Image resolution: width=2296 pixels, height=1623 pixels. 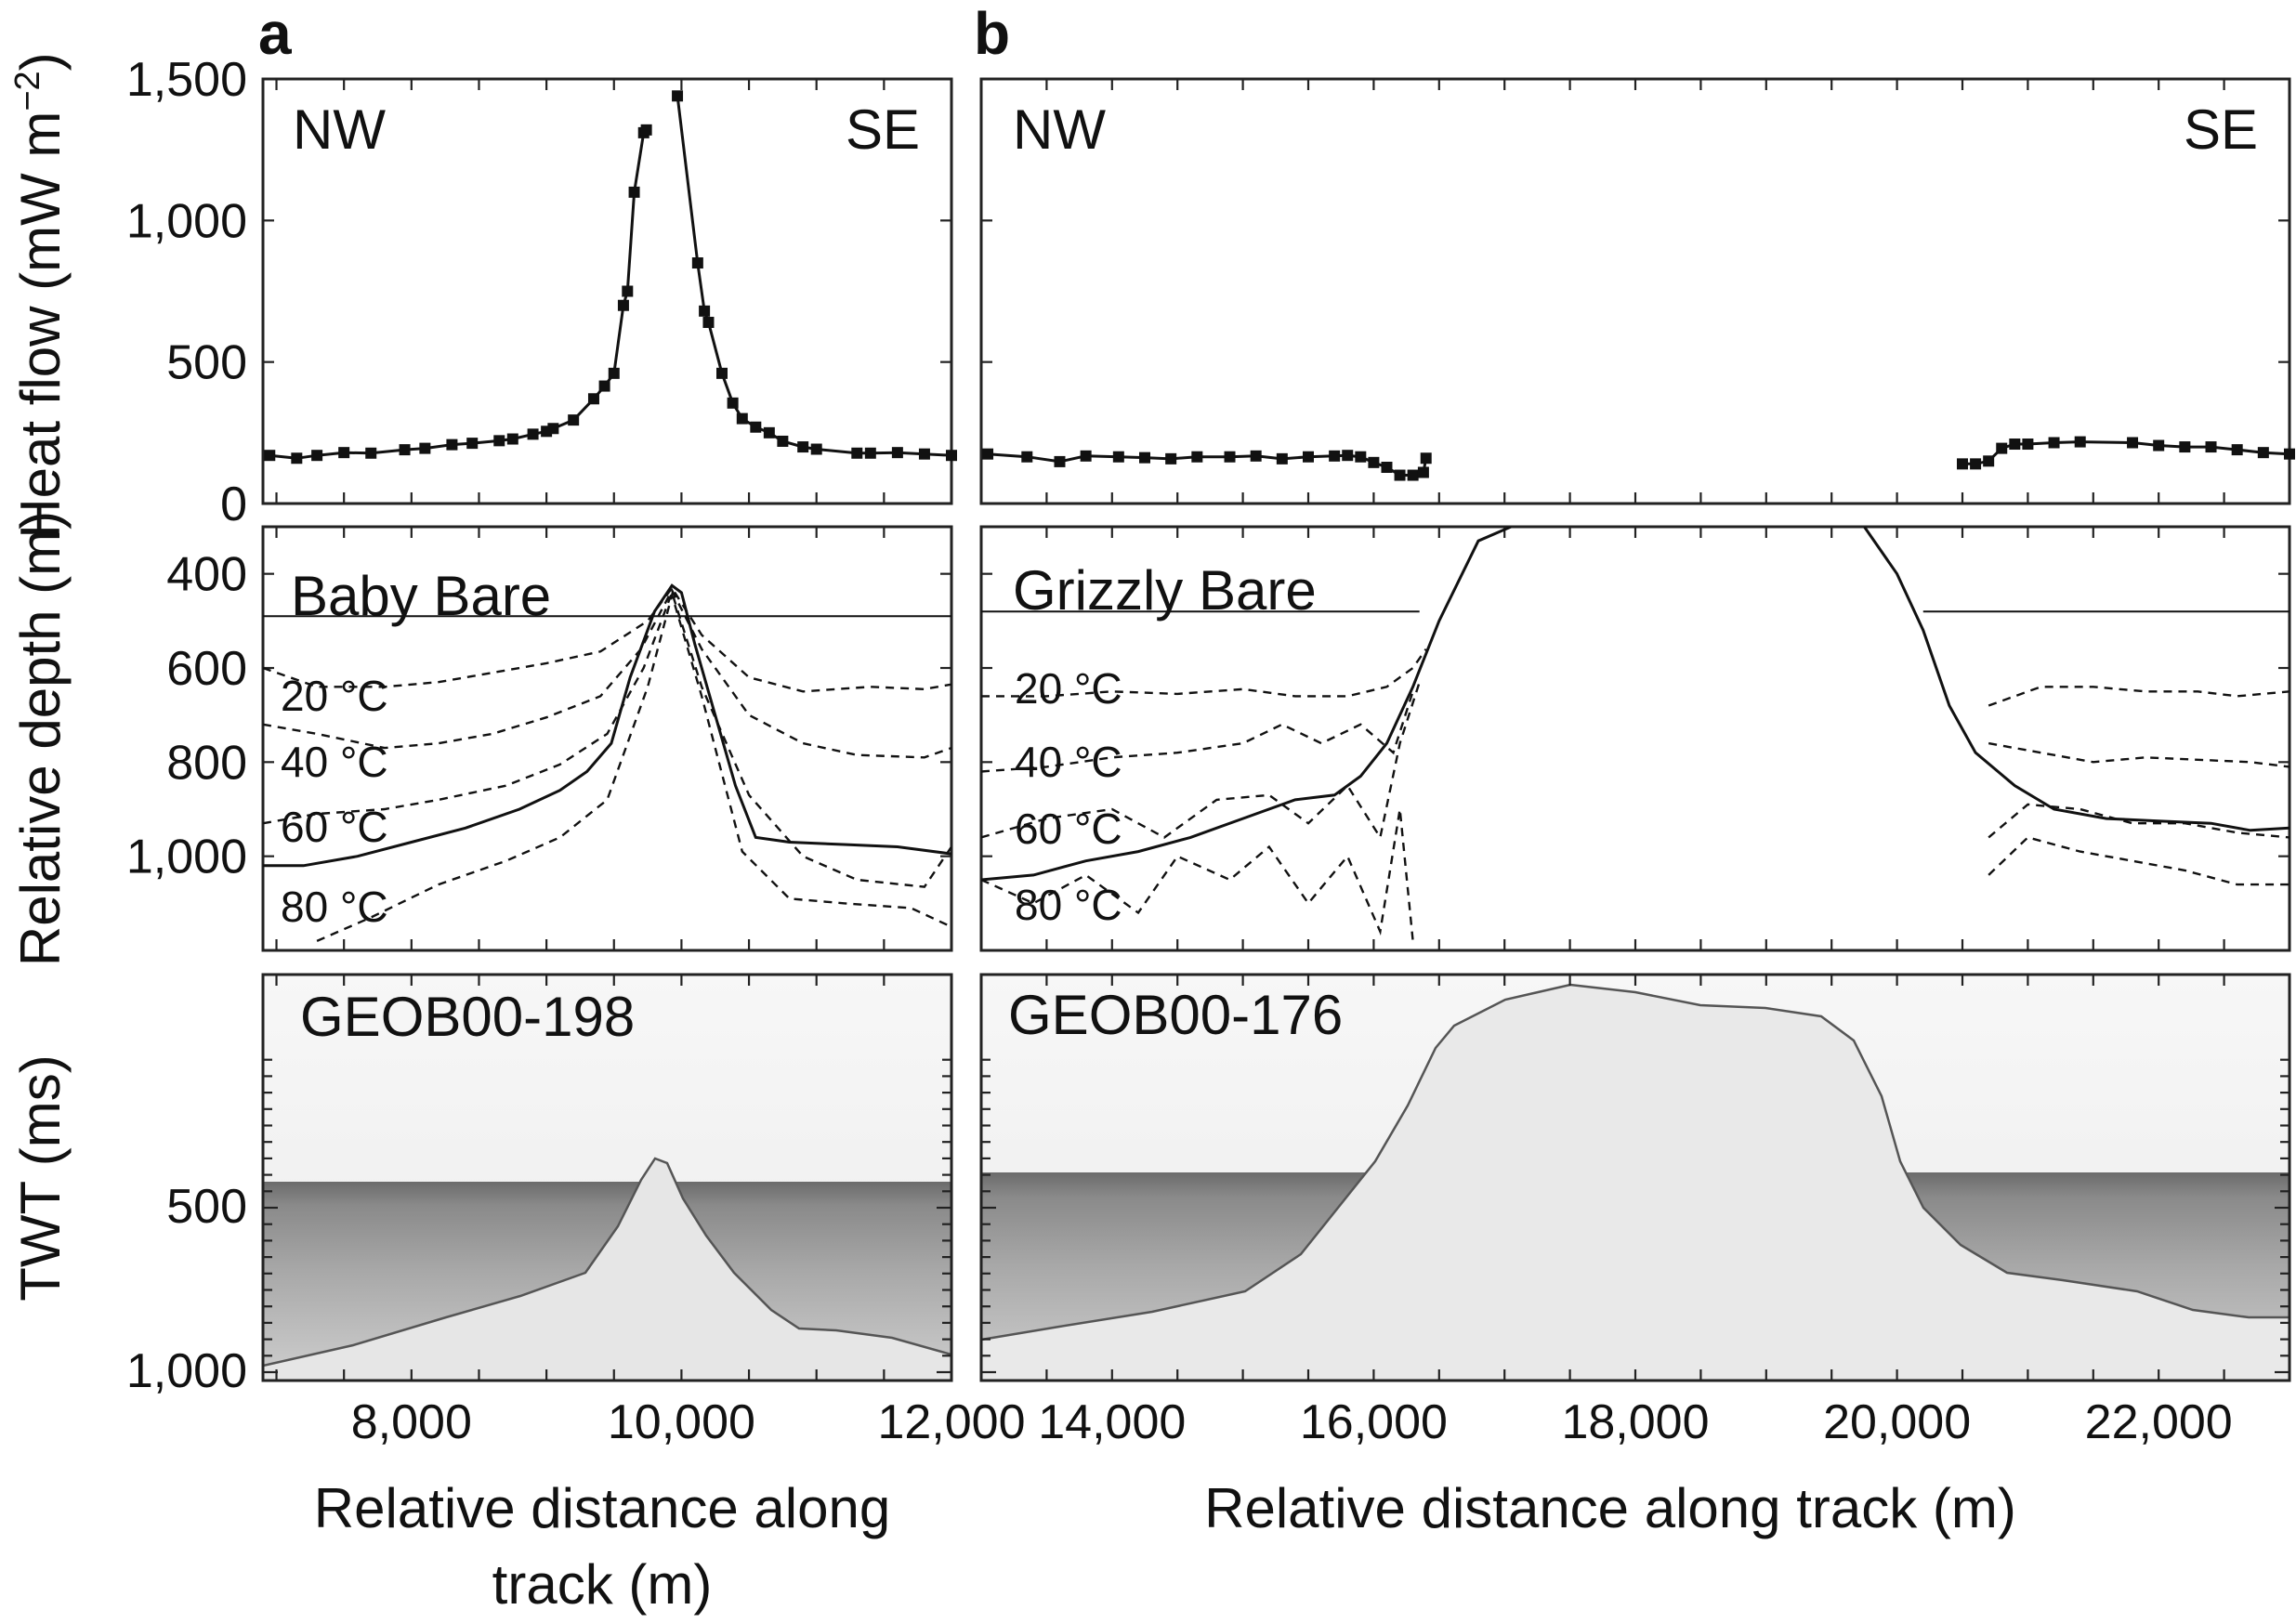 What do you see at coordinates (334, 827) in the screenshot?
I see `panel-a-isotherm-label-60: 60 °C` at bounding box center [334, 827].